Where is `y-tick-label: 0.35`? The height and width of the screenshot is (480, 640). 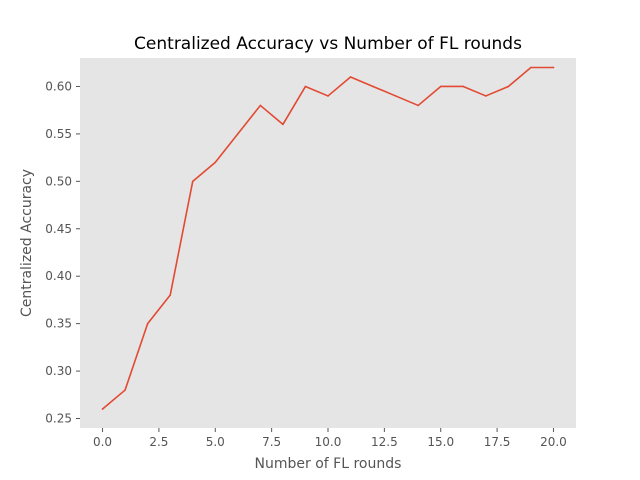 y-tick-label: 0.35 is located at coordinates (58, 324).